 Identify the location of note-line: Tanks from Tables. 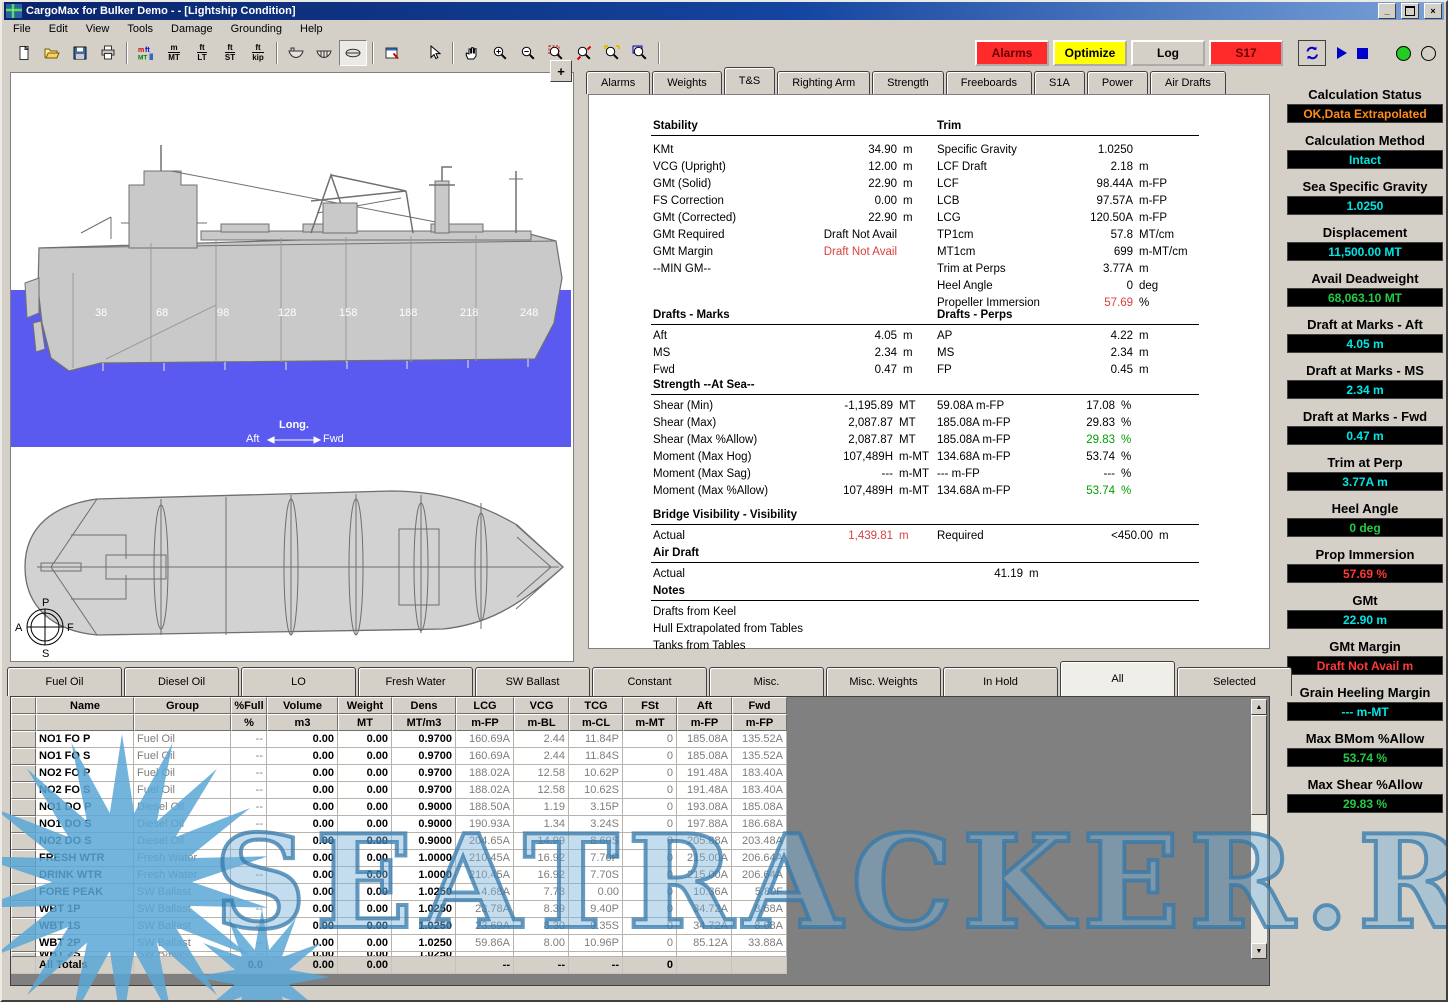
(699, 645).